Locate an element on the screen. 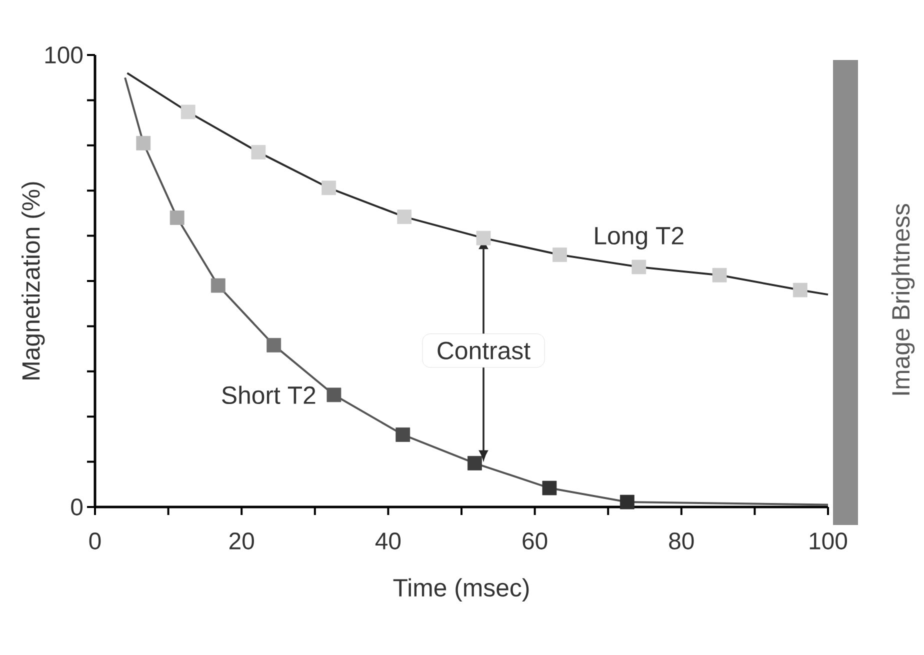 This screenshot has height=655, width=924. annotation: Contrast is located at coordinates (484, 351).